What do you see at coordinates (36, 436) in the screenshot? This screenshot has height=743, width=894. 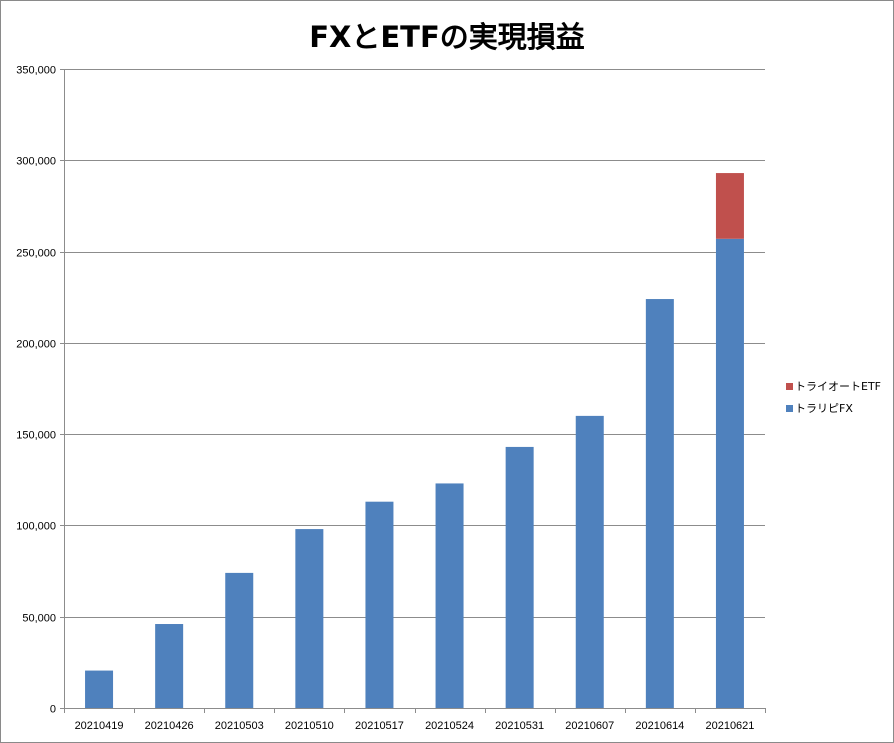 I see `y-tick-label: 150,000` at bounding box center [36, 436].